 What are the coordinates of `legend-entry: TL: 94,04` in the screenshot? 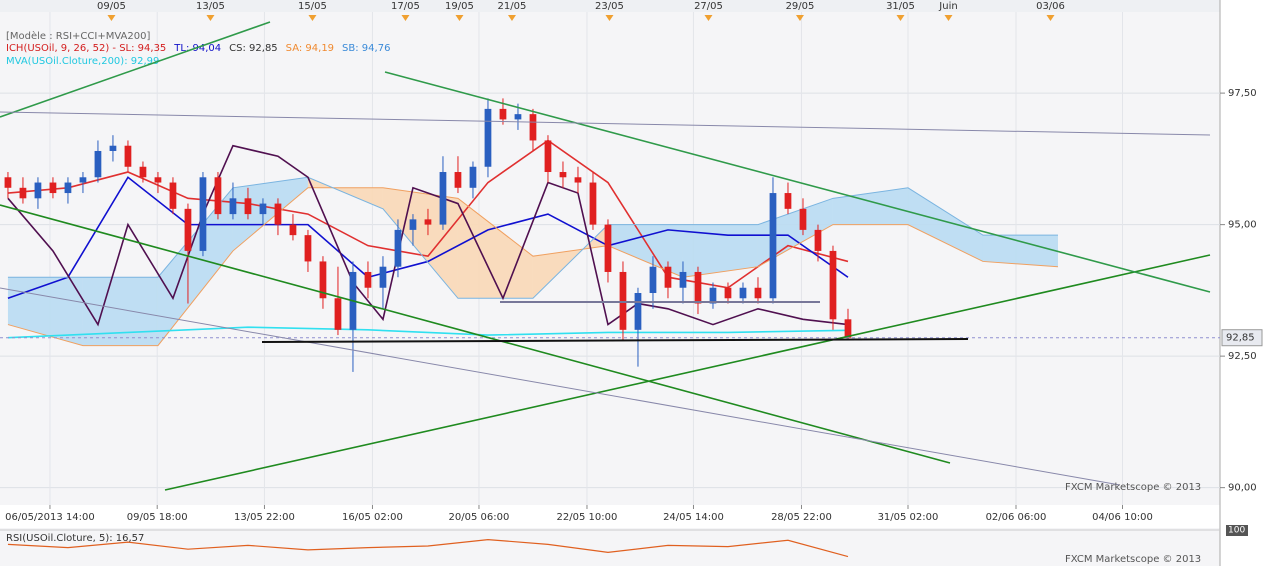 It's located at (197, 48).